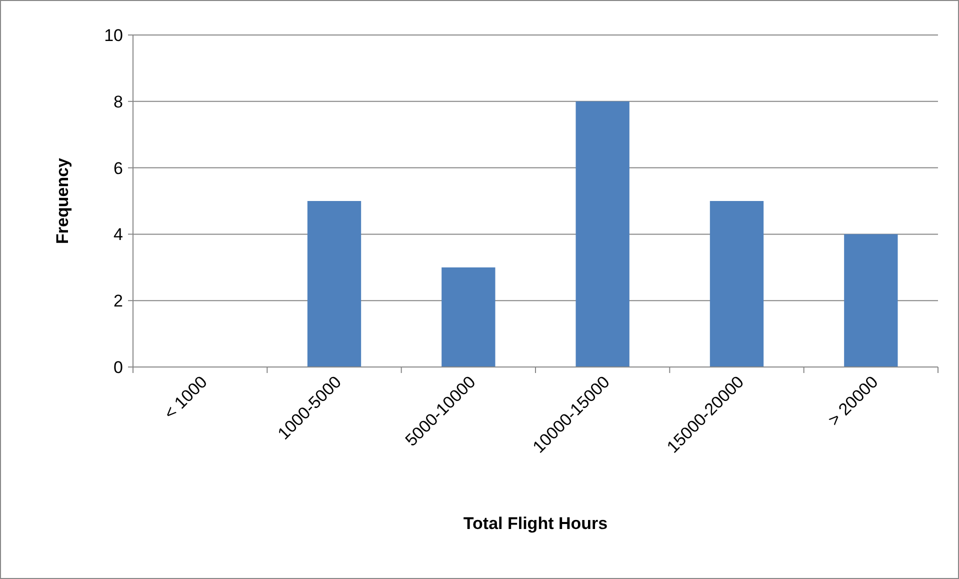 The image size is (959, 579). Describe the element at coordinates (62, 200) in the screenshot. I see `y-axis-title: Frequency` at that location.